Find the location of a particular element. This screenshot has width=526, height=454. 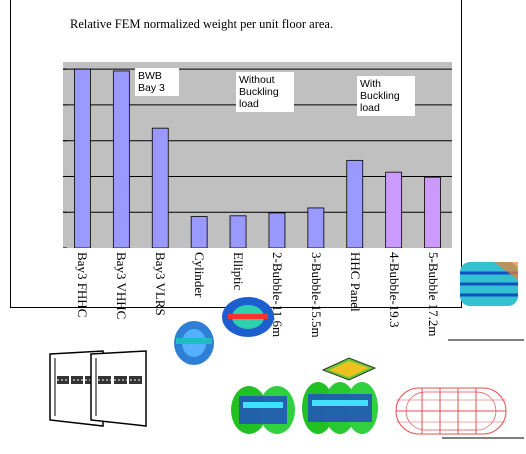

x-tick-label: 5-Bubble 17.2m is located at coordinates (433, 294).